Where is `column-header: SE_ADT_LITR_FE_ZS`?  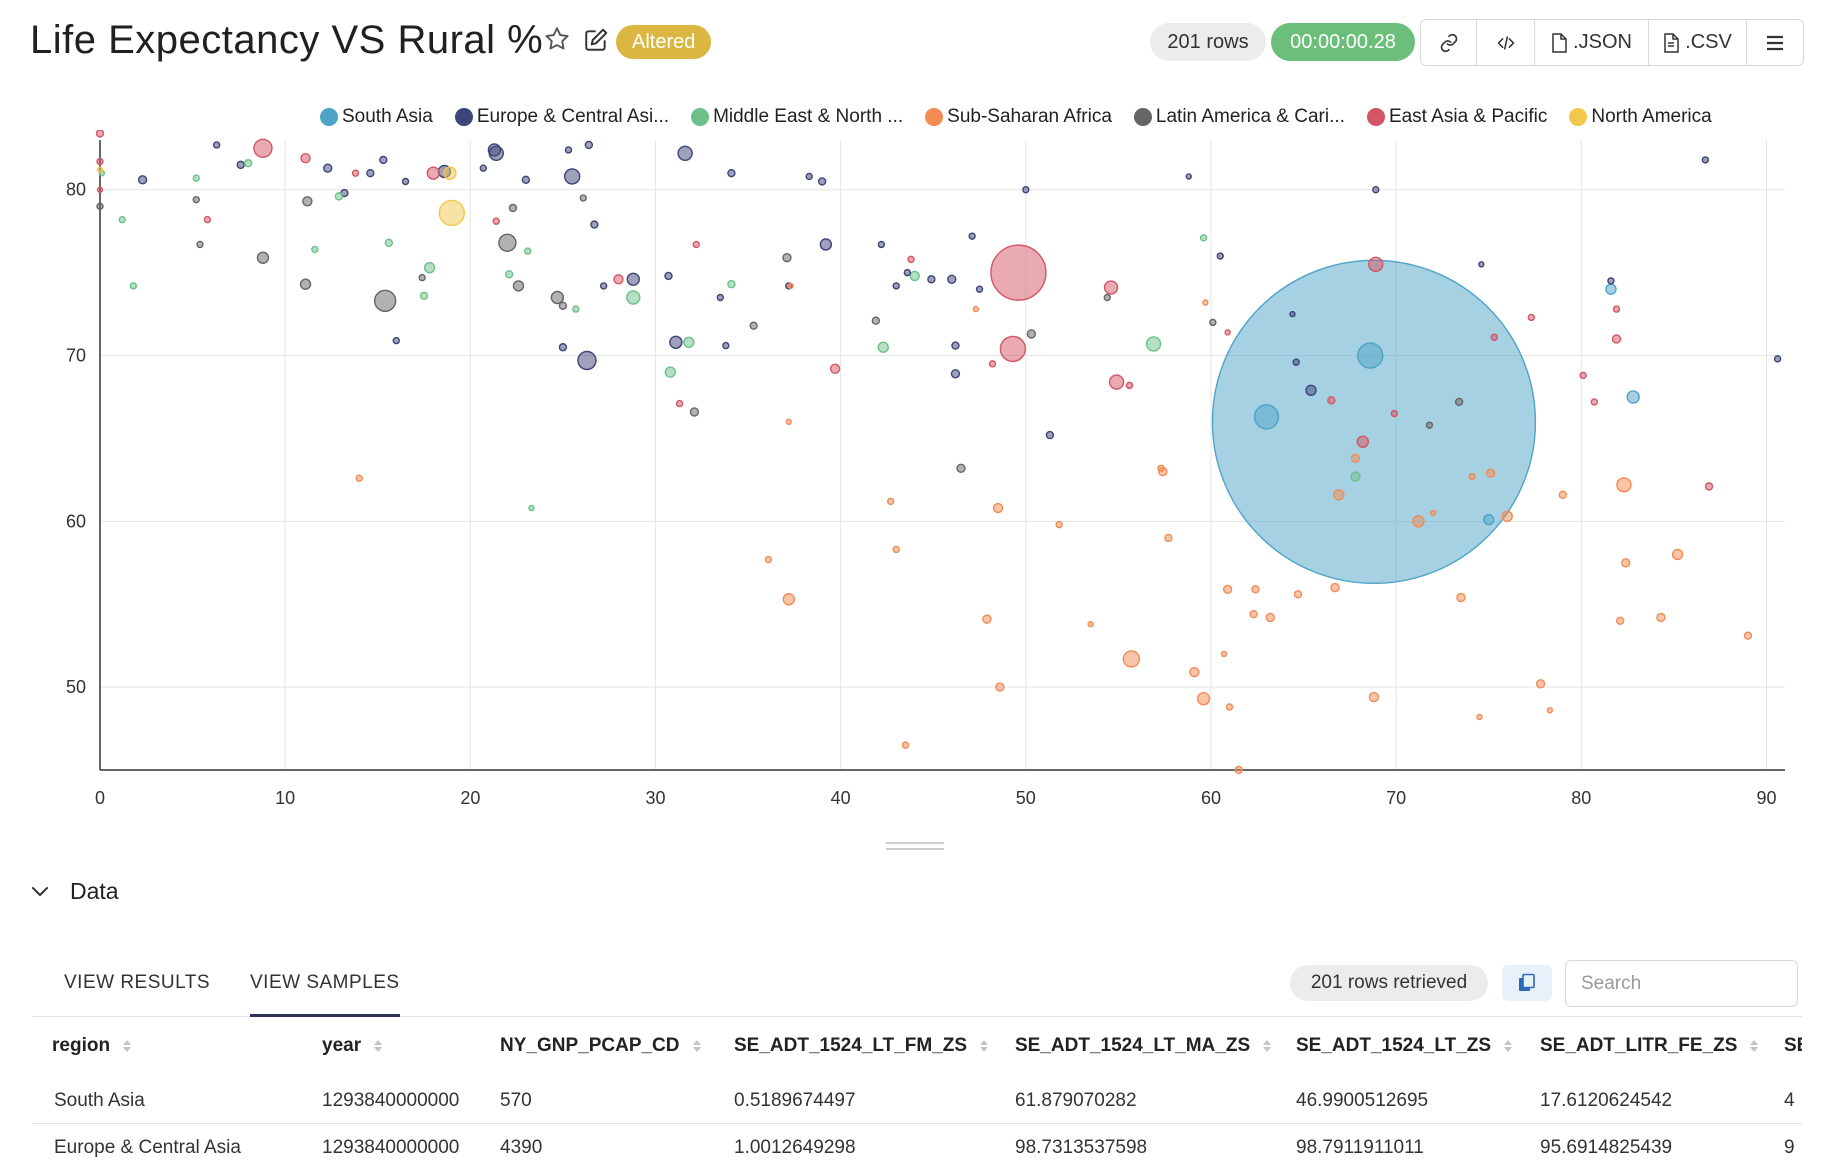 column-header: SE_ADT_LITR_FE_ZS is located at coordinates (1649, 1046).